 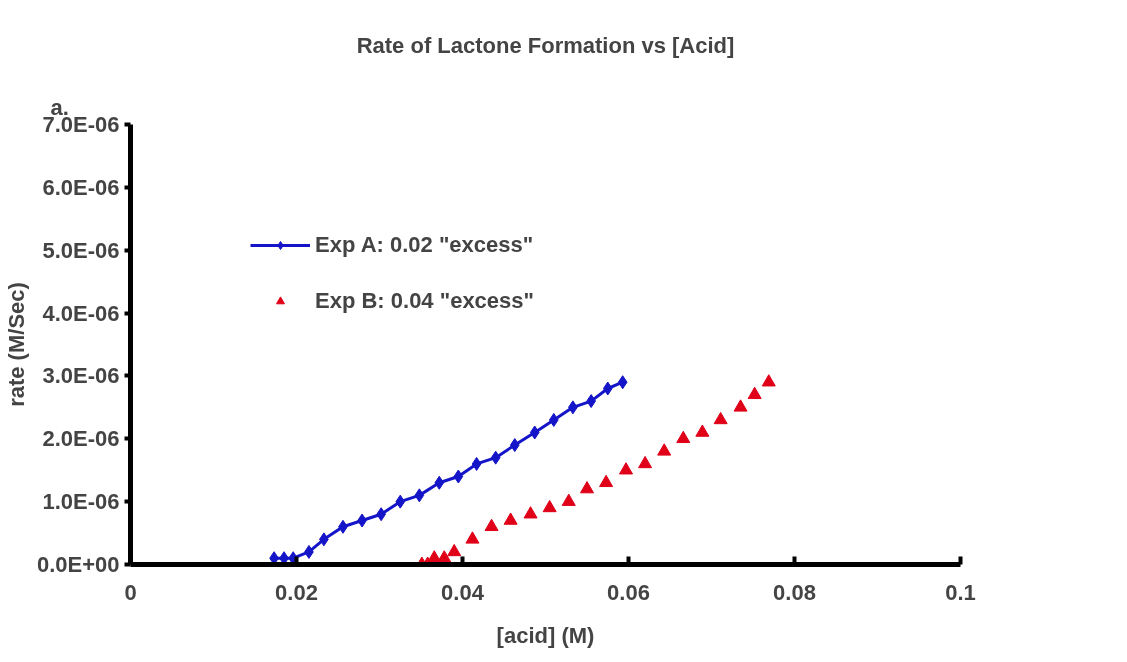 What do you see at coordinates (81, 250) in the screenshot?
I see `y-tick-label: 5.0E-06` at bounding box center [81, 250].